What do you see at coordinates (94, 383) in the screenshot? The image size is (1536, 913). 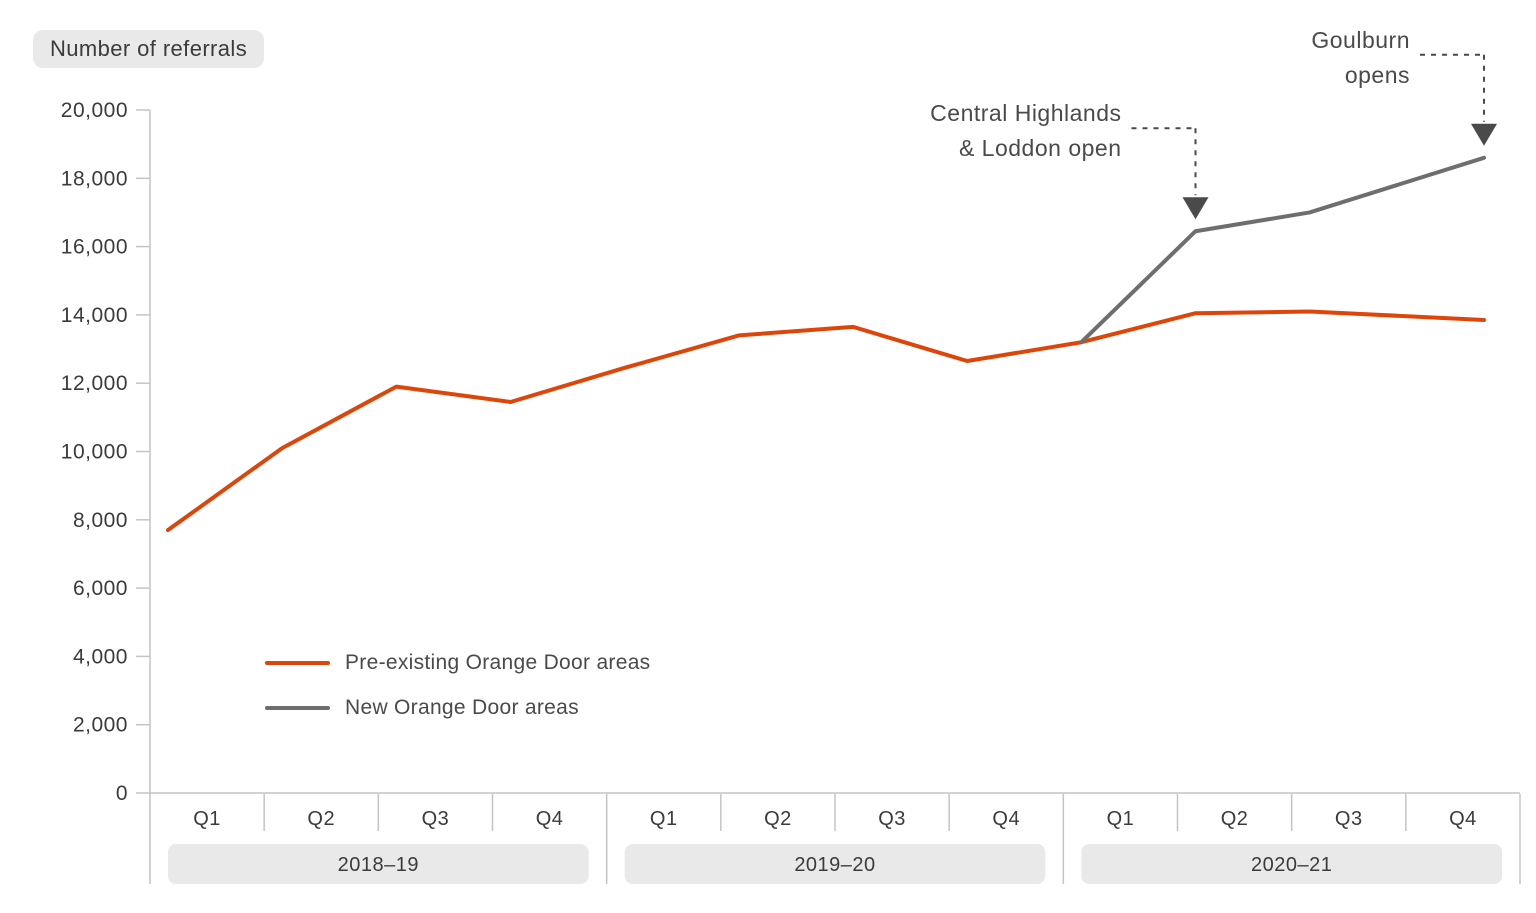 I see `y-tick-label: 12,000` at bounding box center [94, 383].